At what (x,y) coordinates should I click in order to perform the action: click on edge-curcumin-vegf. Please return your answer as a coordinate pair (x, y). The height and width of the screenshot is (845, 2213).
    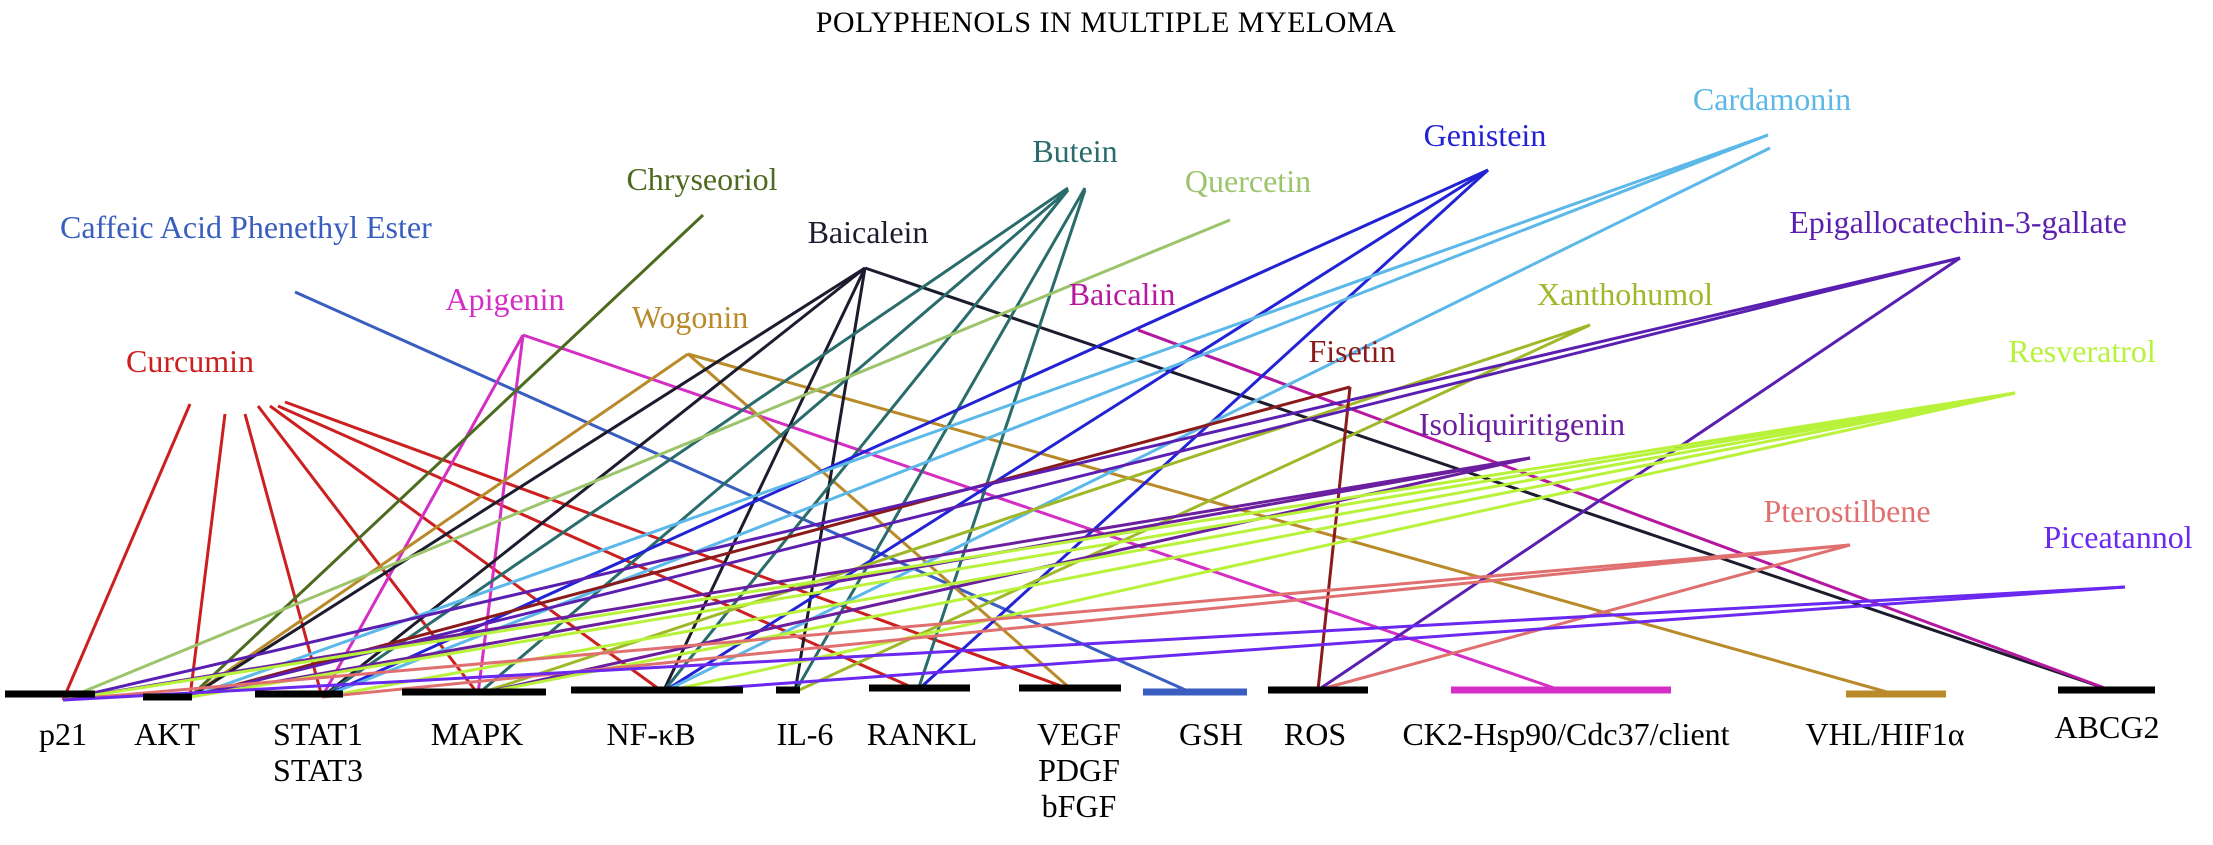
    Looking at the image, I should click on (678, 546).